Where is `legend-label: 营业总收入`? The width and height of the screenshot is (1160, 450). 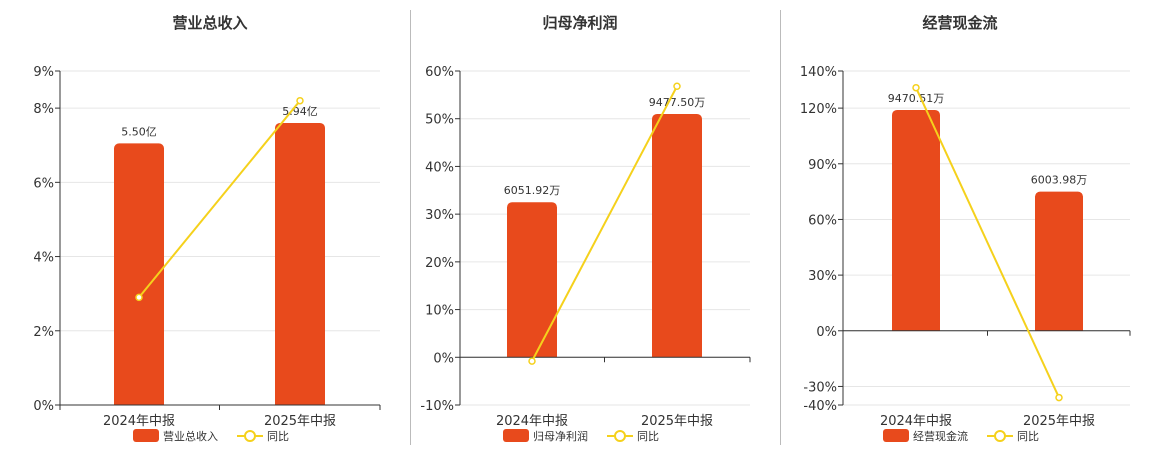 legend-label: 营业总收入 is located at coordinates (190, 436).